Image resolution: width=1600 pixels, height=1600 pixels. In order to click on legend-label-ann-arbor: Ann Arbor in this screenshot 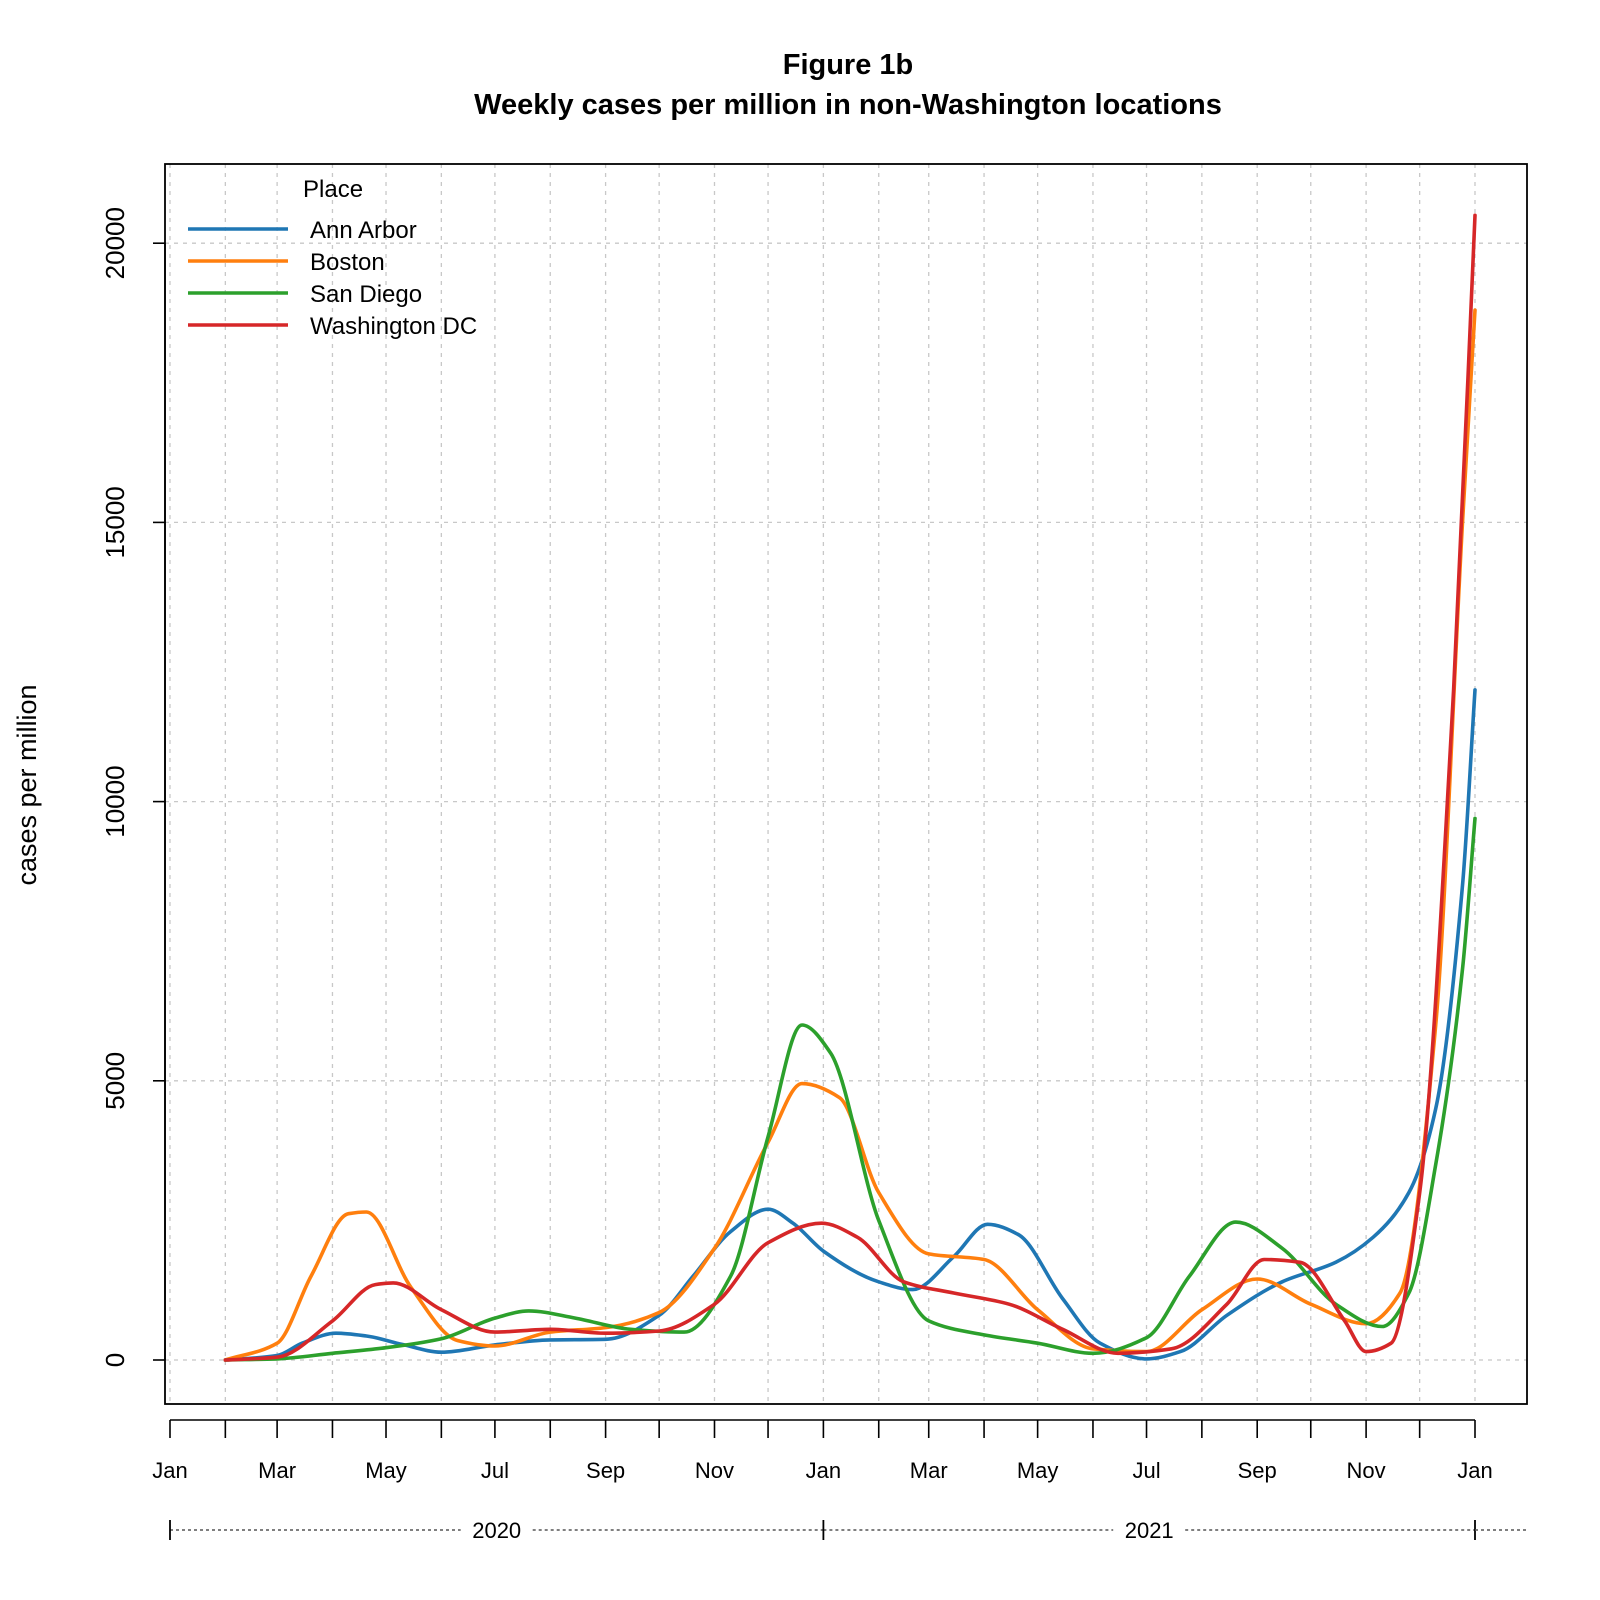, I will do `click(363, 230)`.